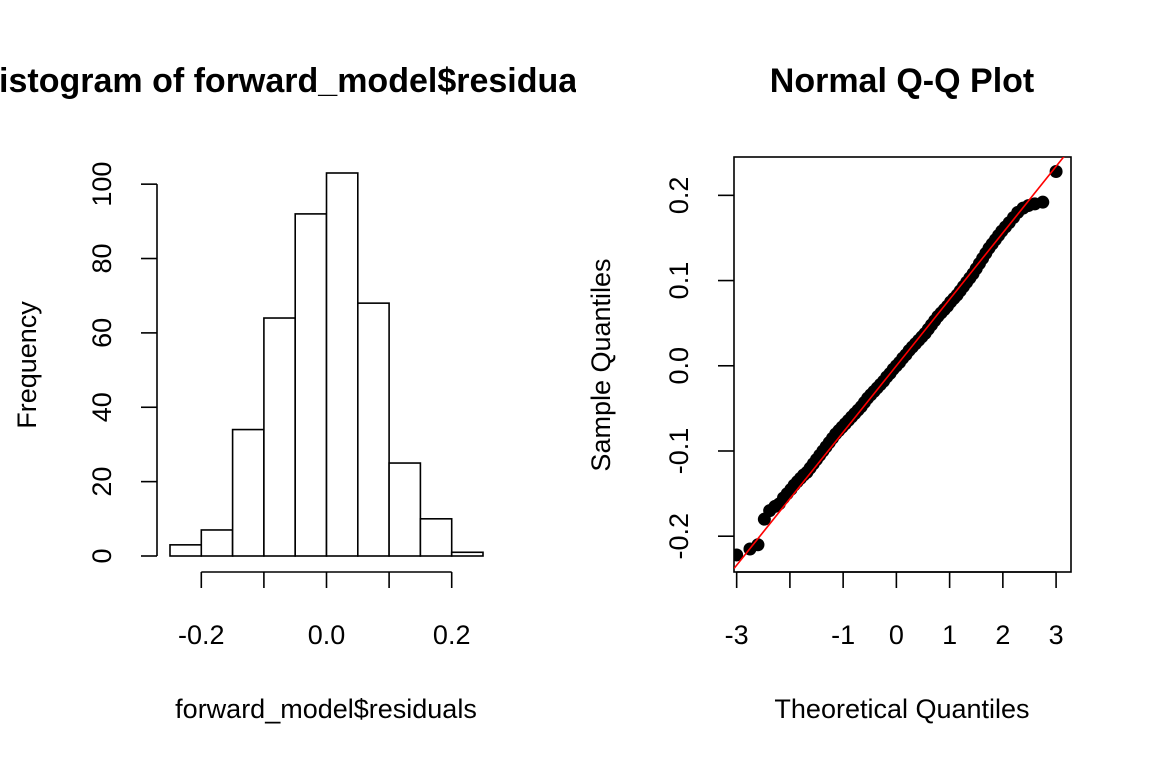  I want to click on histogram-x-tick-label: 0.2, so click(452, 635).